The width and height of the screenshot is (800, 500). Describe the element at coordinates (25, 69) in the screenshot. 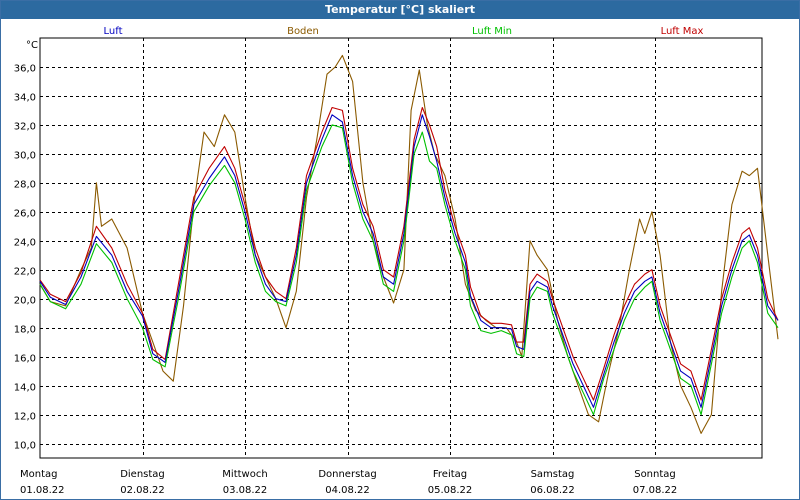

I see `y-tick-label: 36,0` at that location.